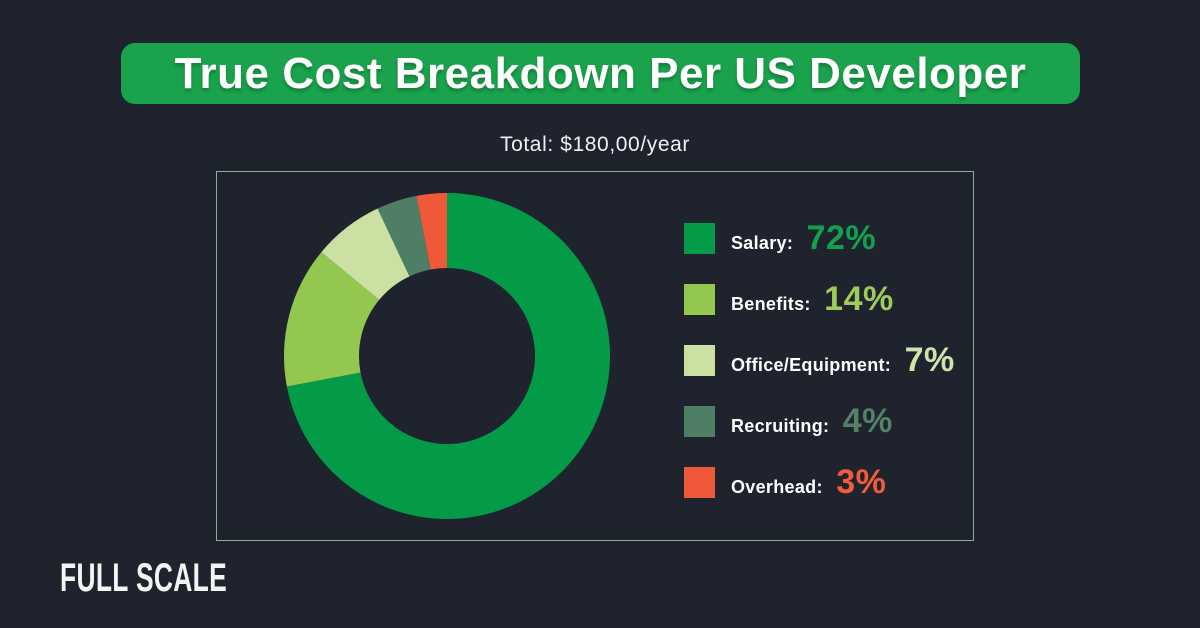 The width and height of the screenshot is (1200, 628). Describe the element at coordinates (780, 426) in the screenshot. I see `legend-label: Recruiting:` at that location.